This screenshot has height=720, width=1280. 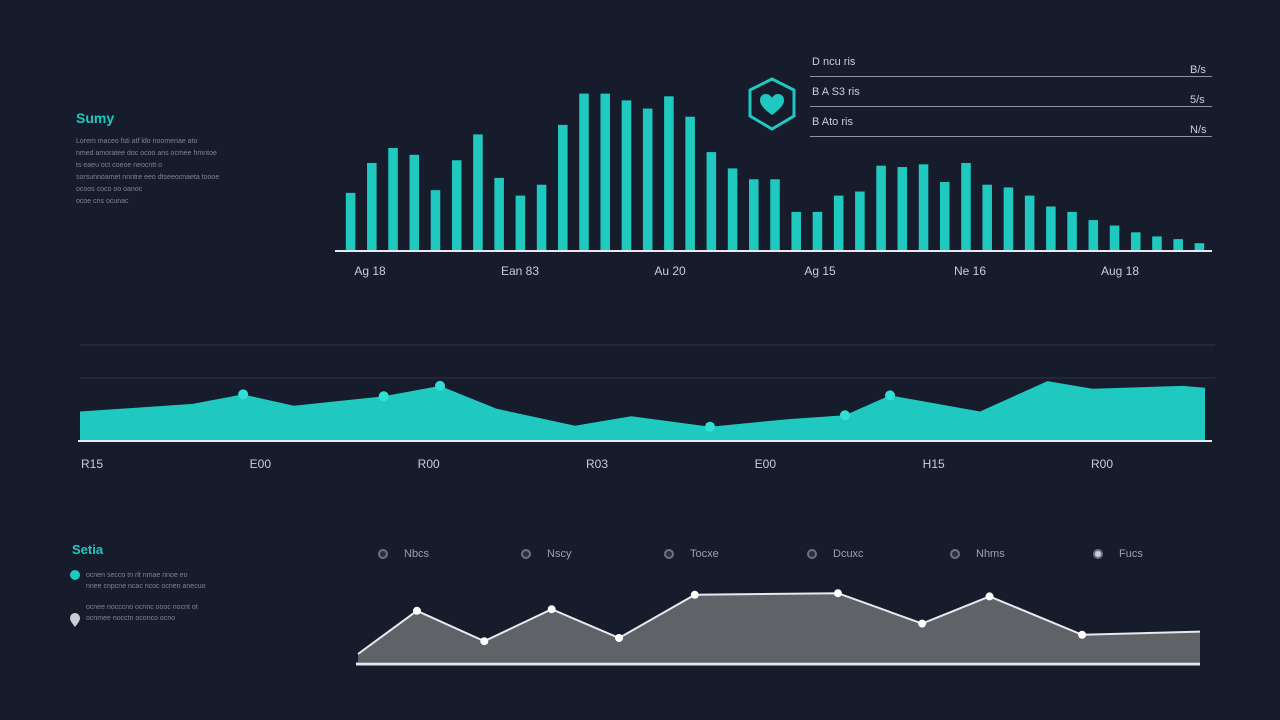 I want to click on status-title: Setia, so click(x=88, y=549).